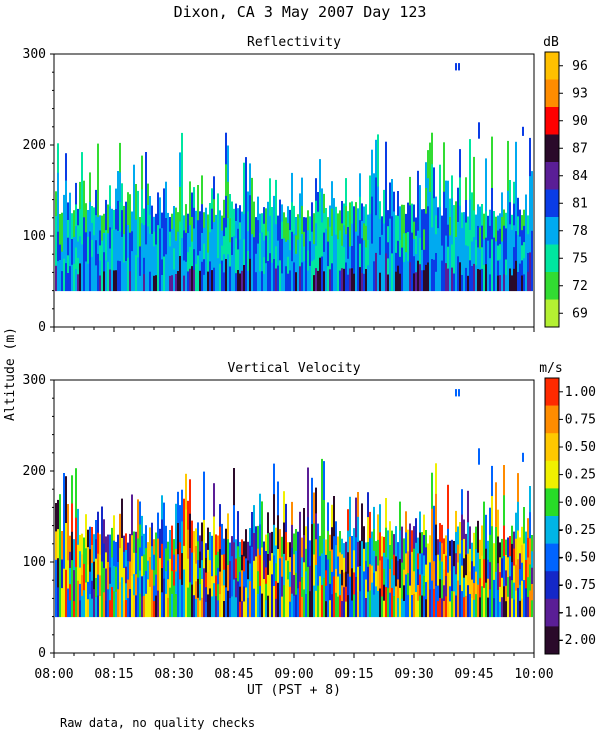 The width and height of the screenshot is (600, 750). Describe the element at coordinates (580, 502) in the screenshot. I see `colorbar-label: 0.00` at that location.